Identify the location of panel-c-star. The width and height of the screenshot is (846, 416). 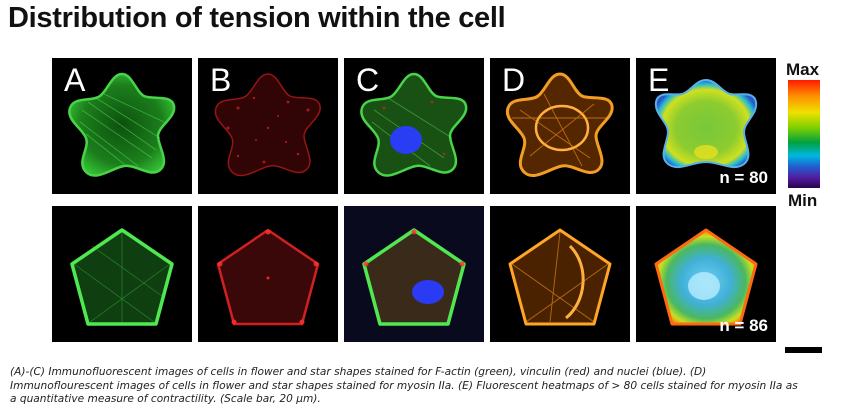
(414, 274).